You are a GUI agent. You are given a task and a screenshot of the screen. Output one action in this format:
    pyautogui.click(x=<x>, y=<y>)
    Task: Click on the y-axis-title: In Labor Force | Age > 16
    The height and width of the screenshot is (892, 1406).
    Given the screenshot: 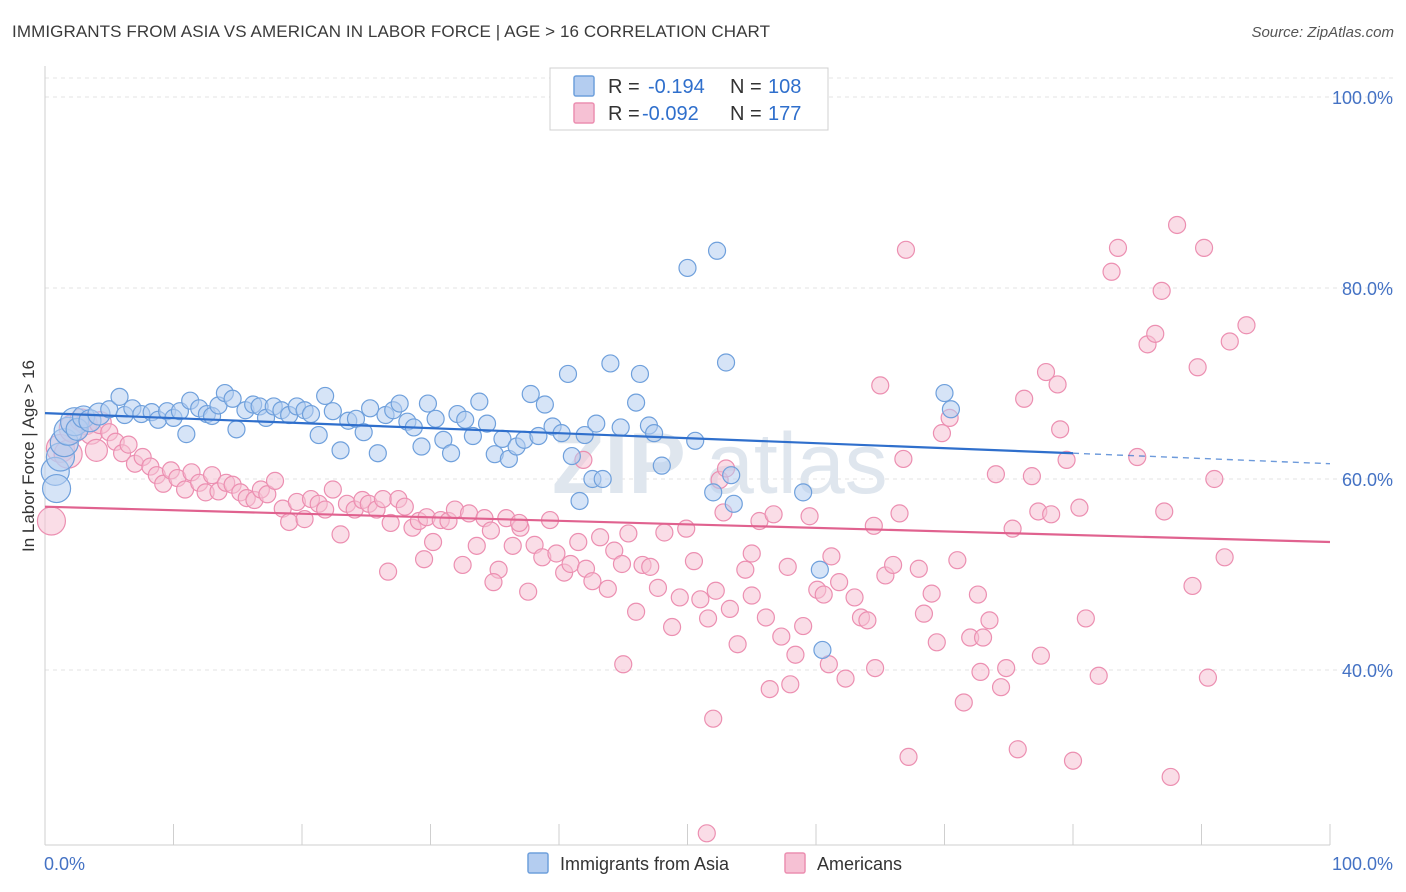 What is the action you would take?
    pyautogui.click(x=28, y=456)
    